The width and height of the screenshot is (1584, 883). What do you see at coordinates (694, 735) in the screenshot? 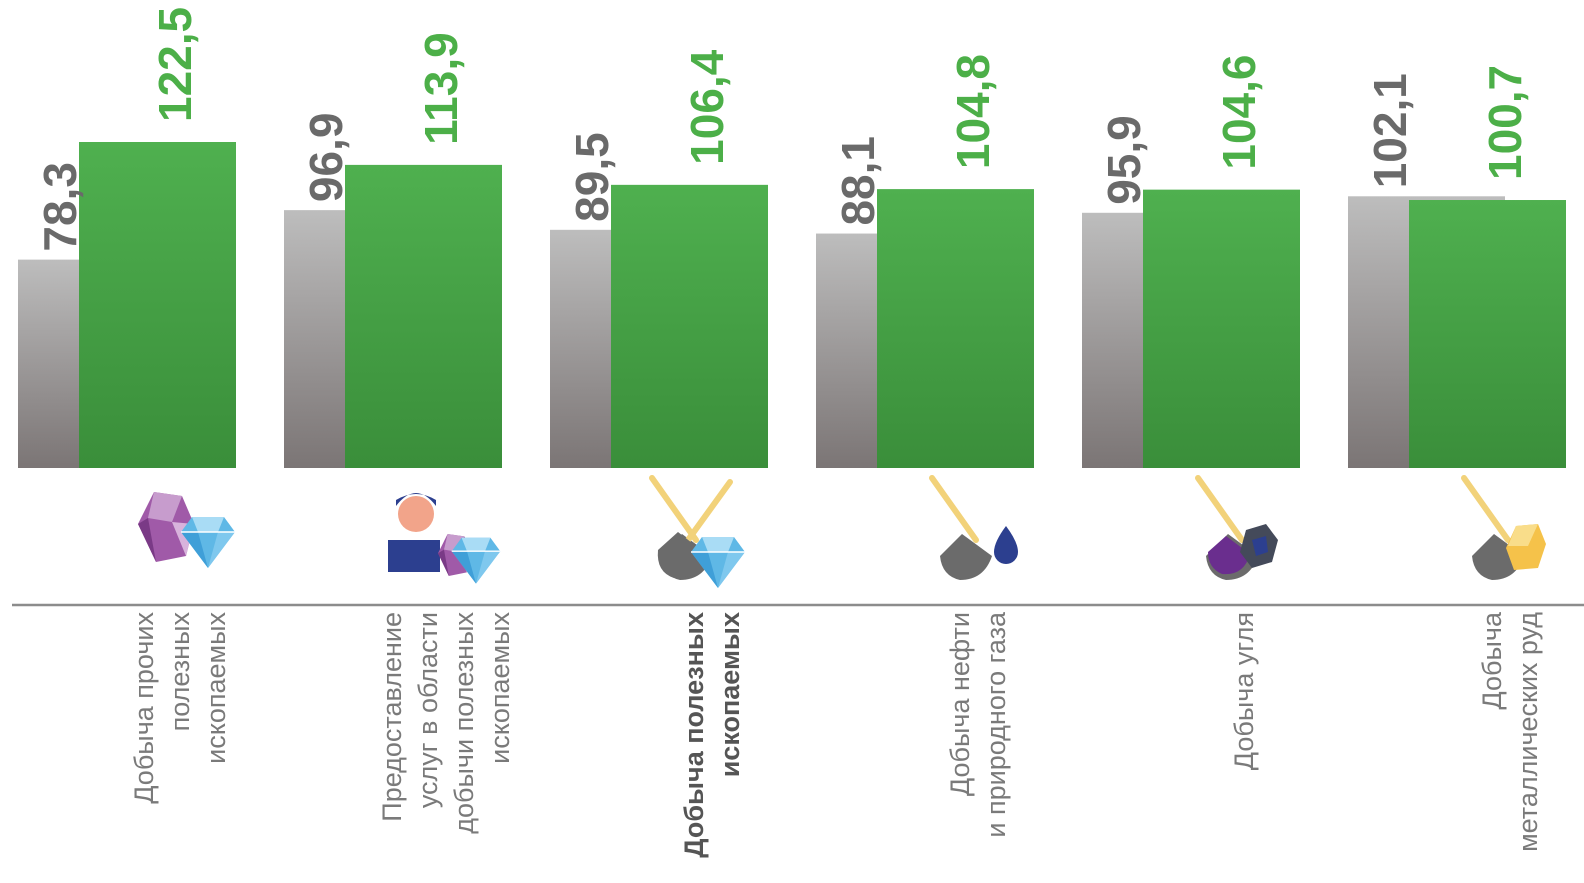
I see `category-label-2-line-0: Добыча полезных` at bounding box center [694, 735].